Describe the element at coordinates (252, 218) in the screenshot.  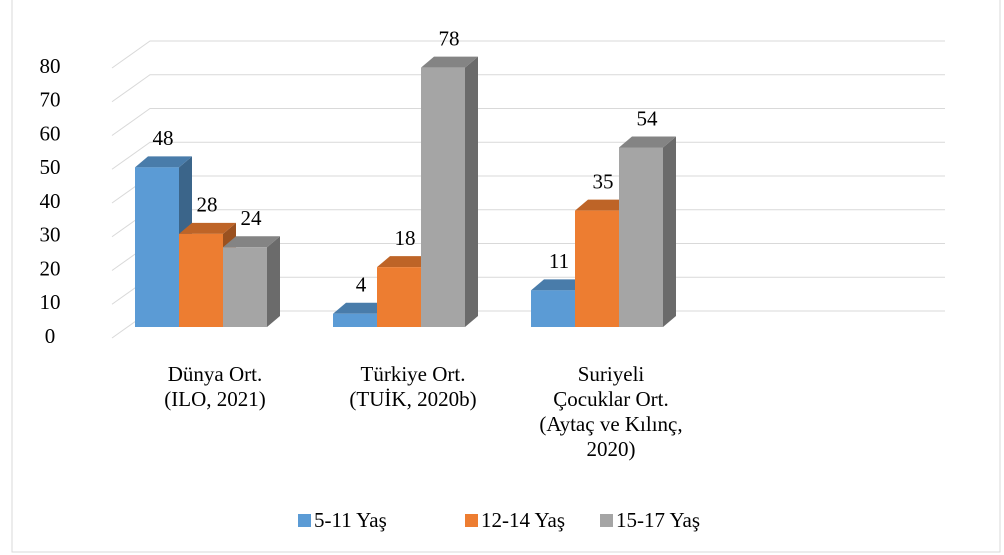
I see `data-label: 24` at that location.